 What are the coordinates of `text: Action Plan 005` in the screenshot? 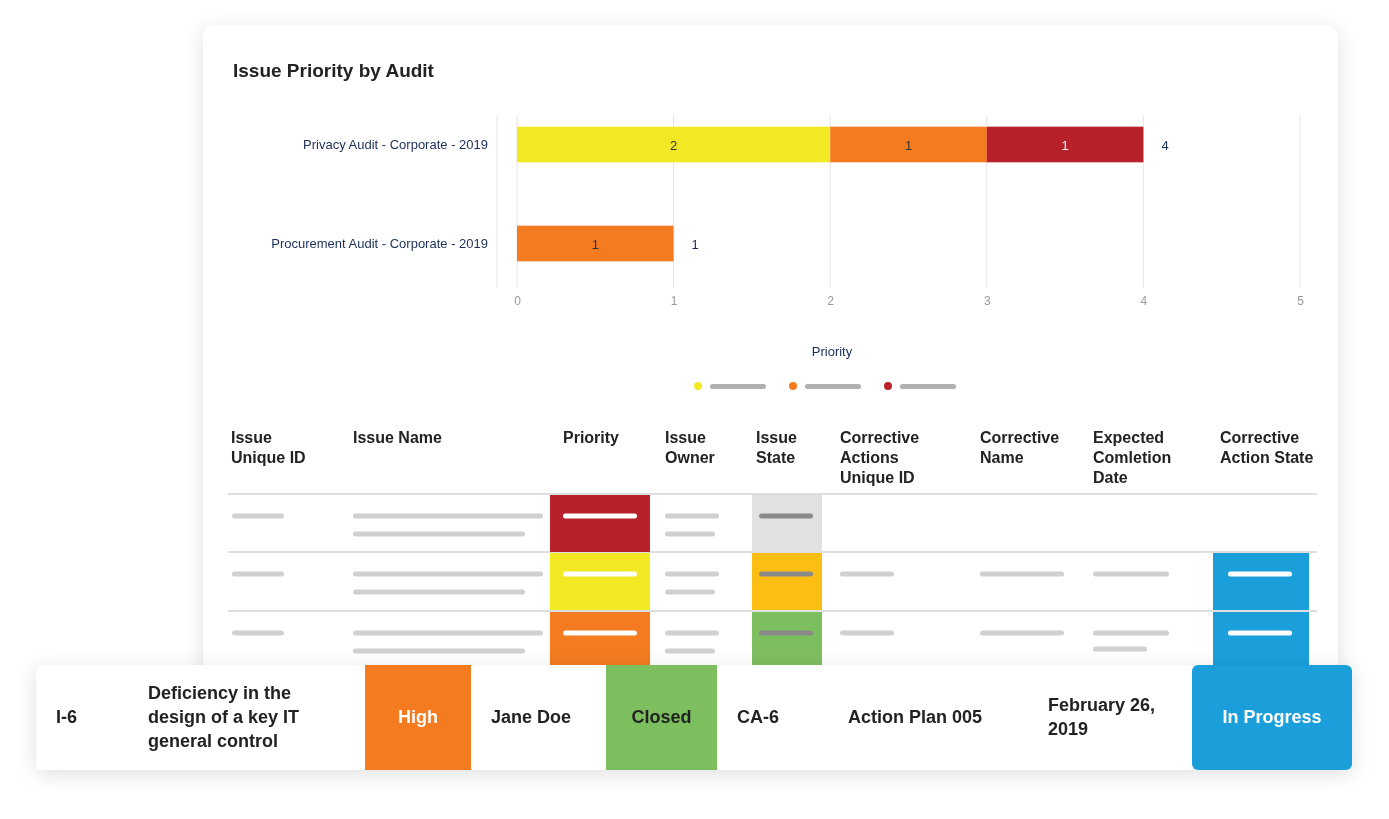 It's located at (915, 717).